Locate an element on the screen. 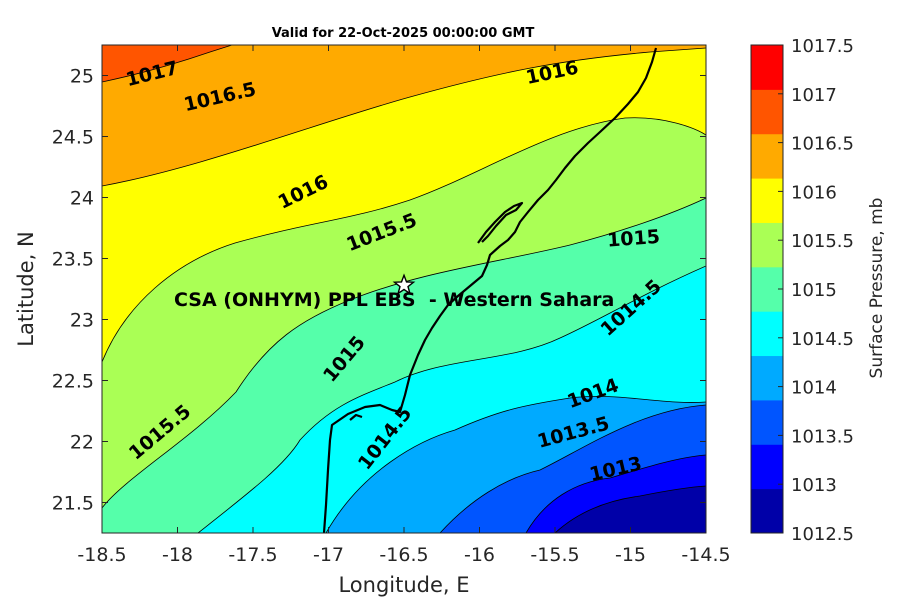 Image resolution: width=900 pixels, height=600 pixels. contour-line-1013.5 is located at coordinates (615, 493).